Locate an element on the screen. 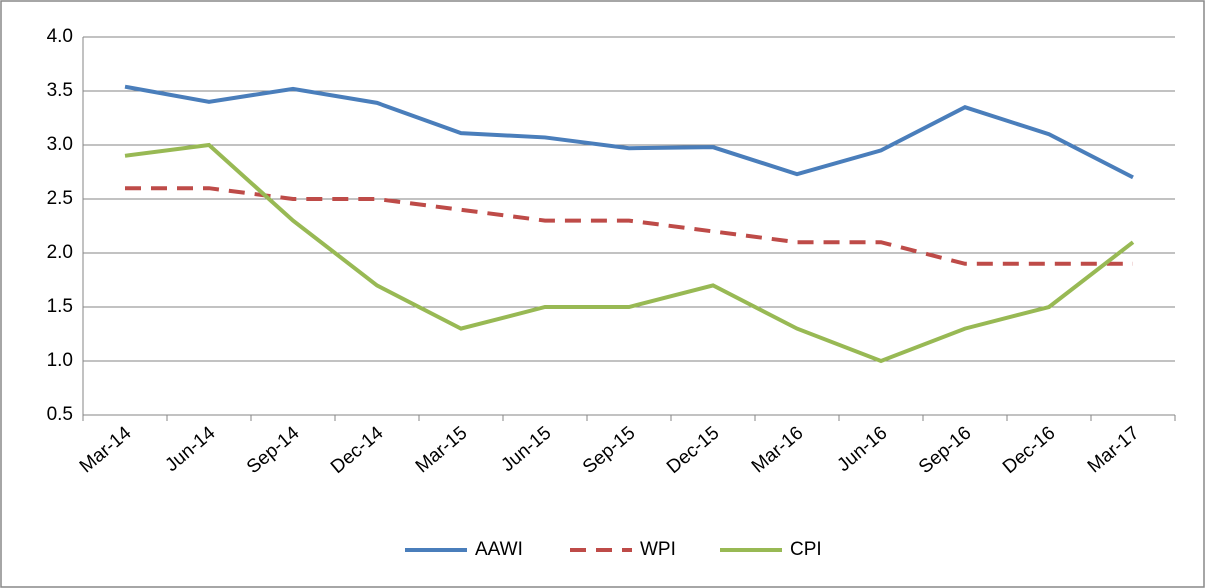 This screenshot has width=1205, height=588. y-tick-label: 2.5 is located at coordinates (60, 198).